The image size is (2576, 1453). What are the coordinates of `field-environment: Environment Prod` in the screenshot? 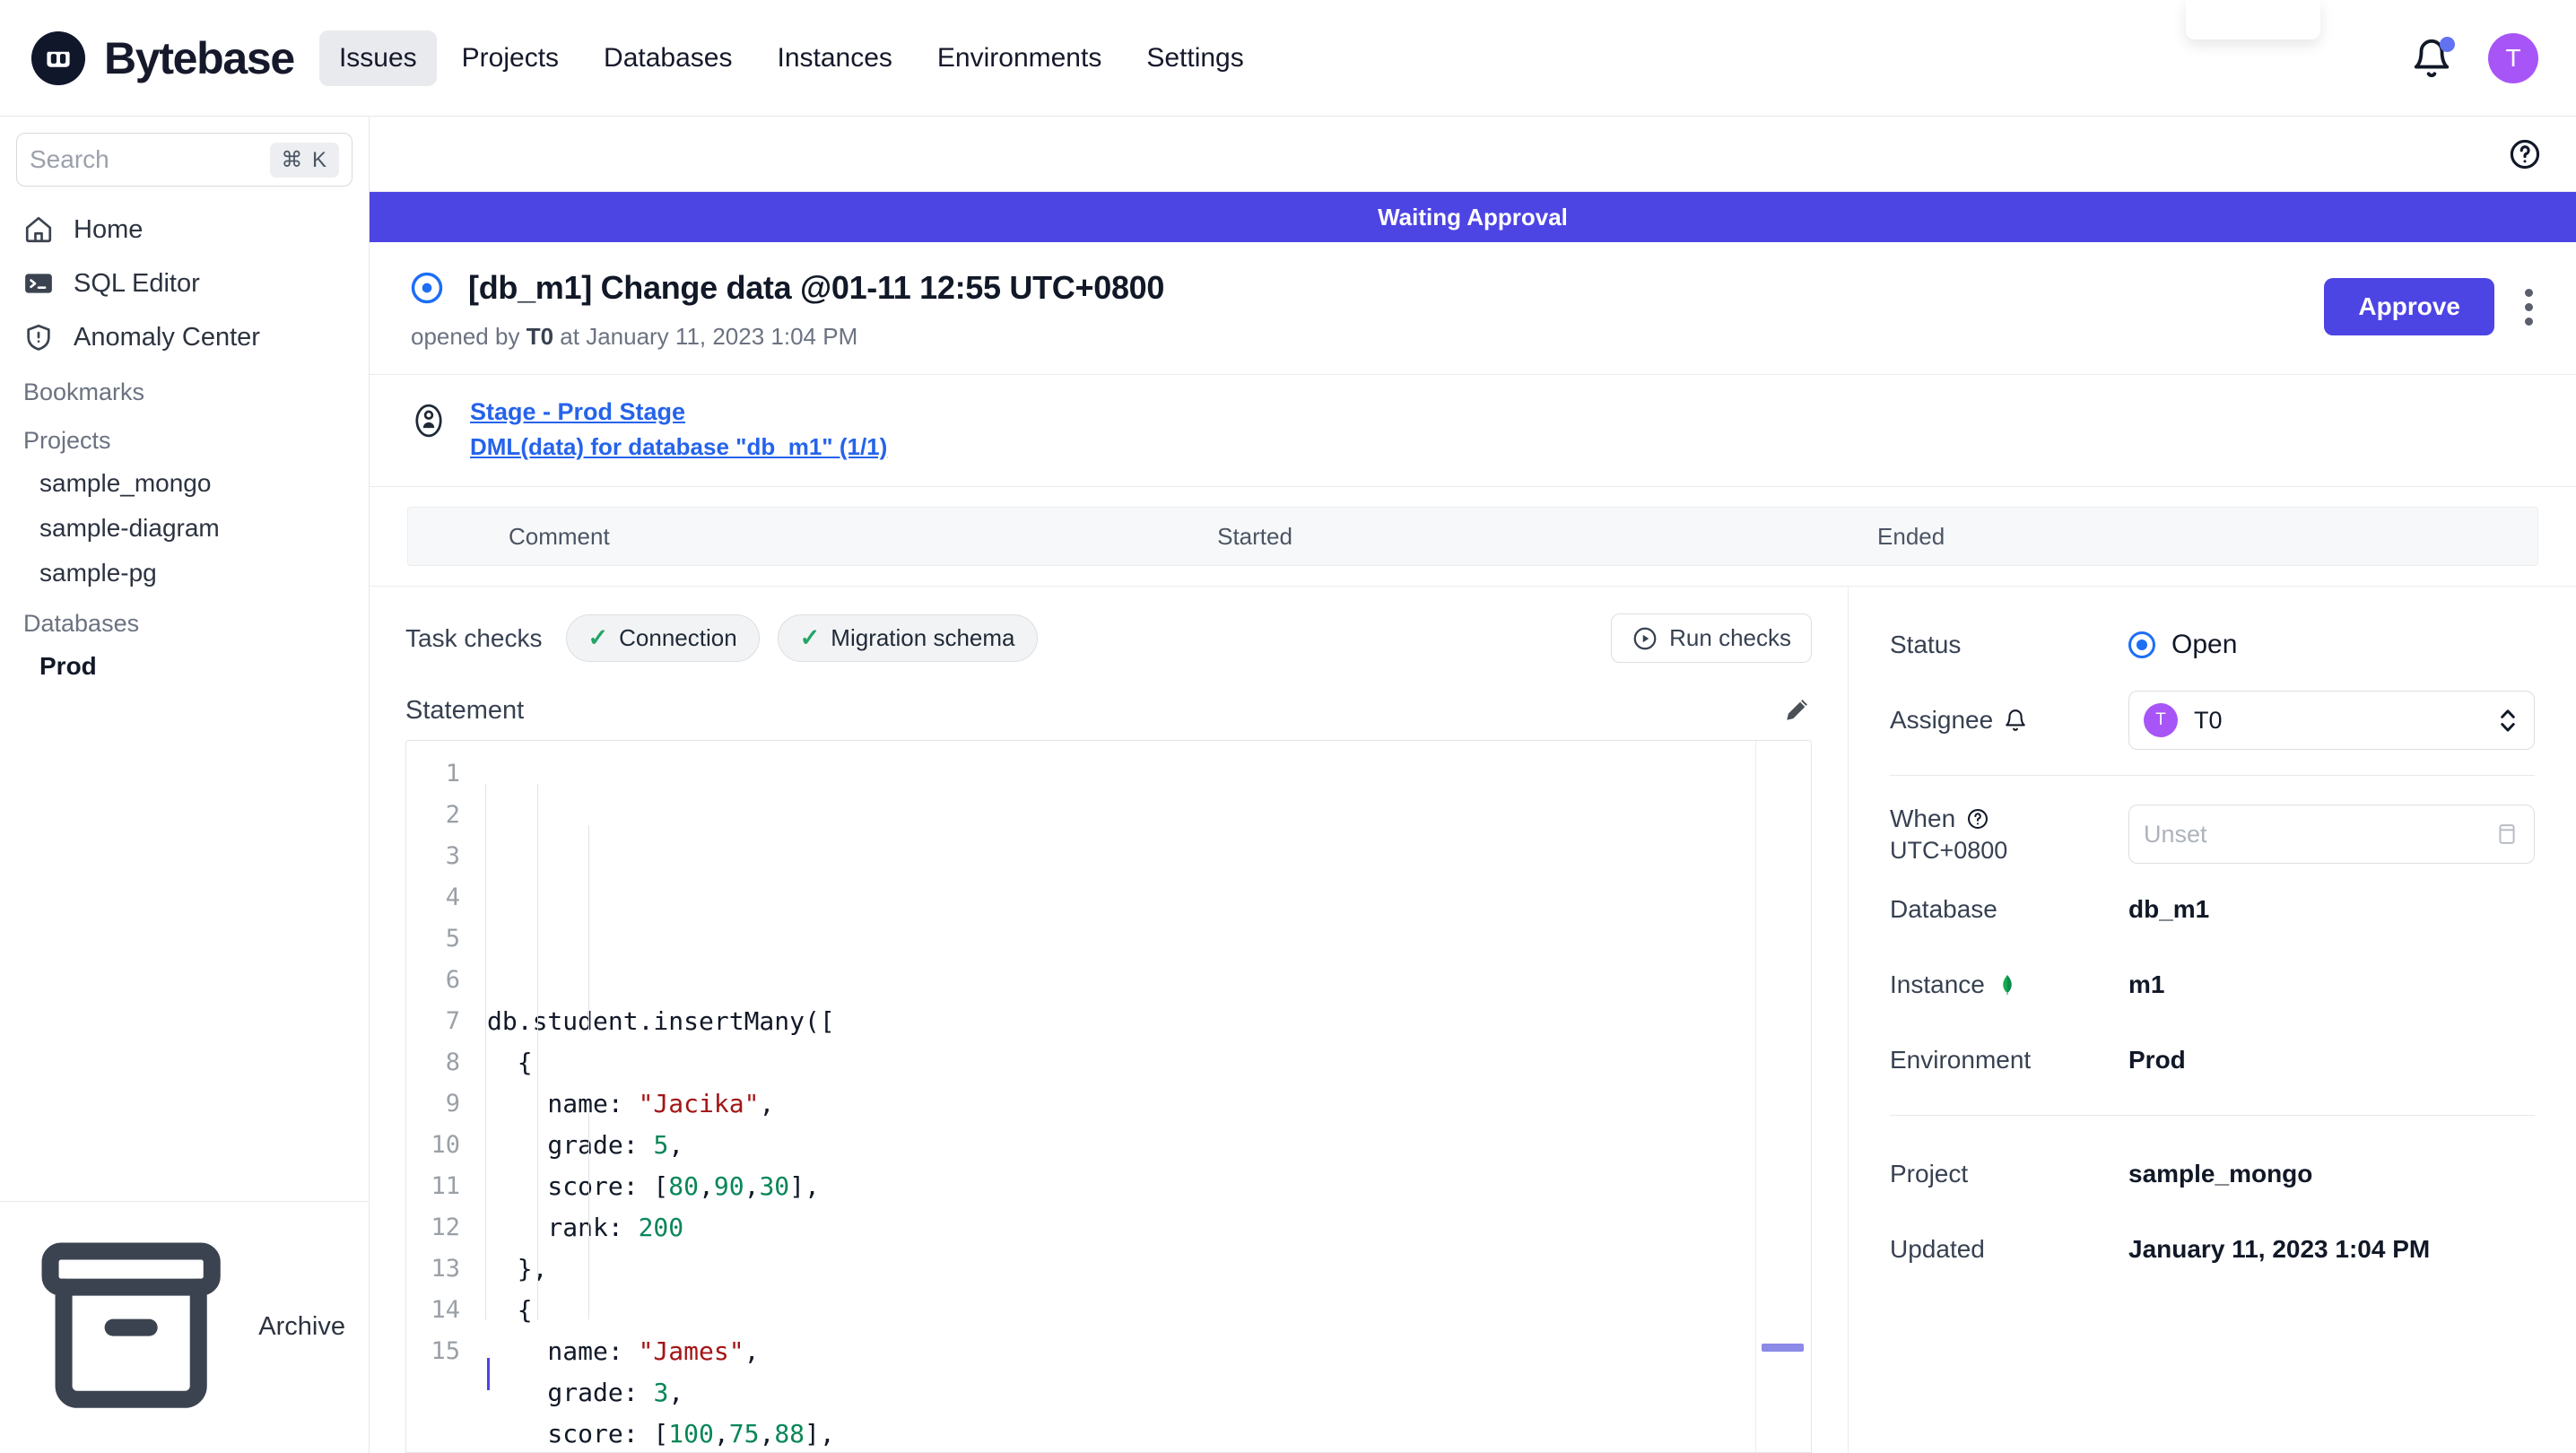 It's located at (2212, 1060).